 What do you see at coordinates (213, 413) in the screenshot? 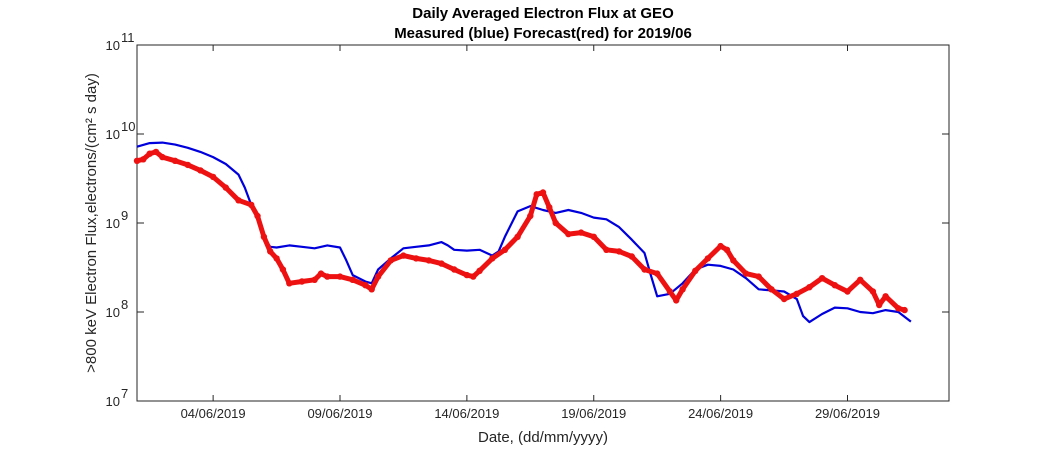
I see `x-tick-label: 04/06/2019` at bounding box center [213, 413].